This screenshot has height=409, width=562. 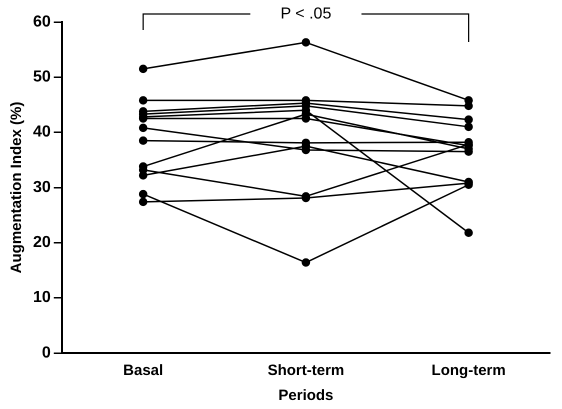 What do you see at coordinates (42, 77) in the screenshot?
I see `y-tick-label: 50` at bounding box center [42, 77].